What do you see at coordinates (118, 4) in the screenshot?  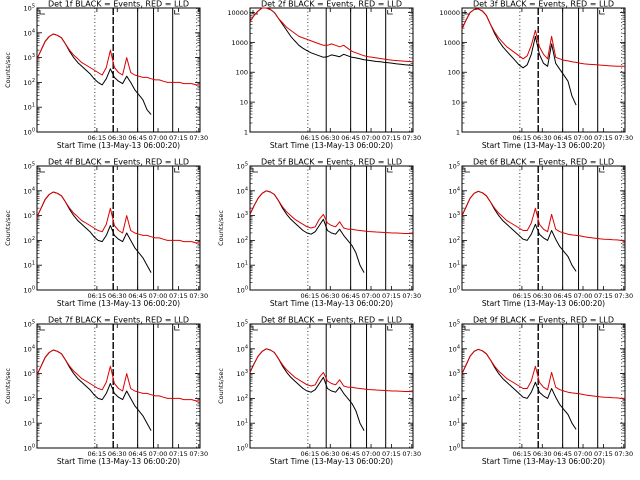 I see `panel-title: Det 1f BLACK = Events, RED = LLD` at bounding box center [118, 4].